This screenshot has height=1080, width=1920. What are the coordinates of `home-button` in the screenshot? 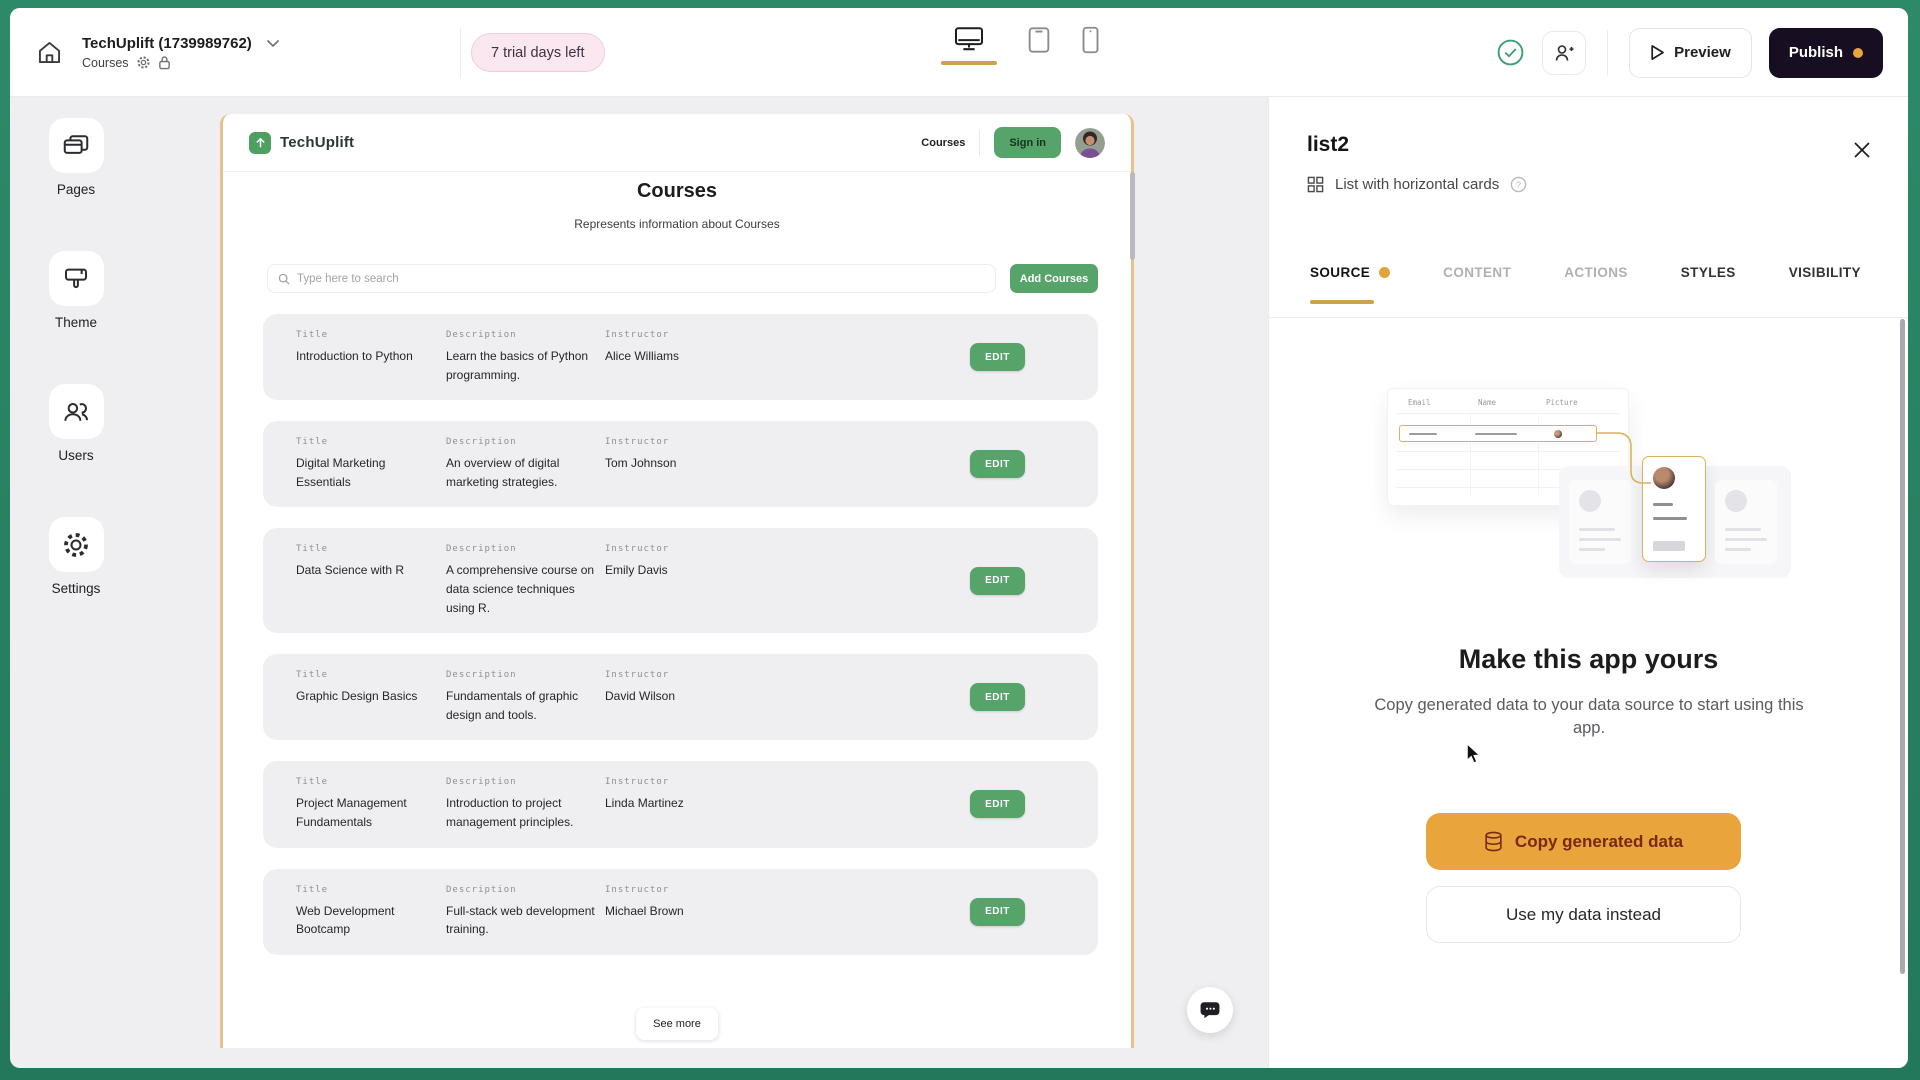 It's located at (49, 53).